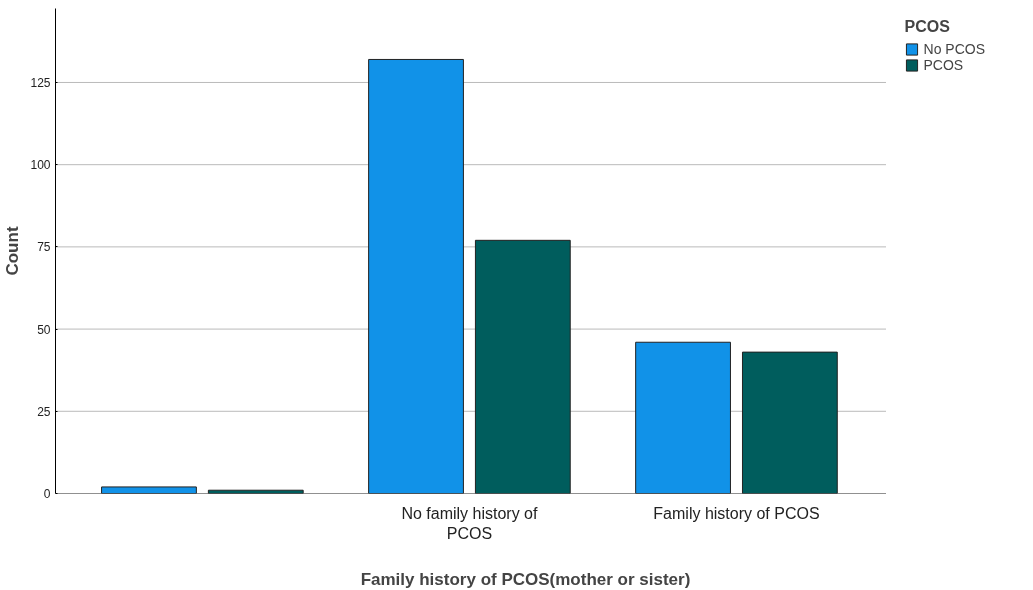 Image resolution: width=1033 pixels, height=590 pixels. What do you see at coordinates (927, 27) in the screenshot?
I see `legend-title: PCOS` at bounding box center [927, 27].